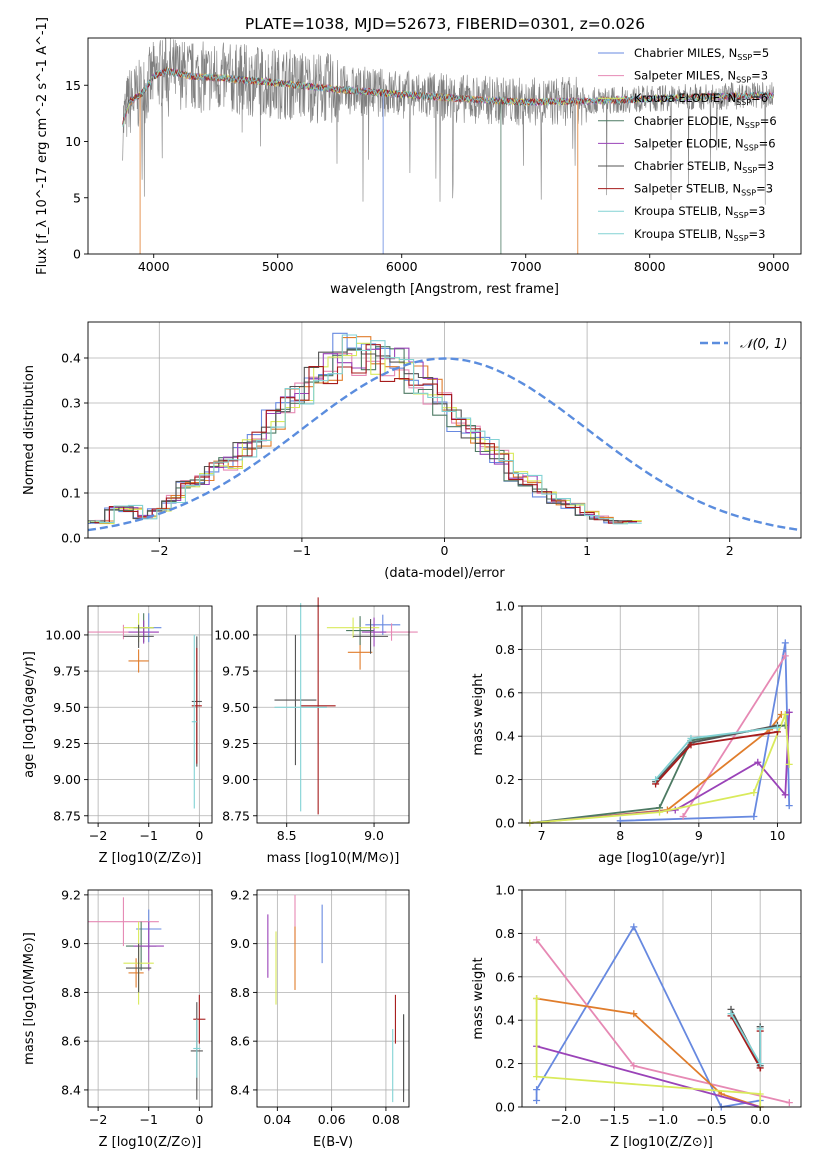 This screenshot has height=1170, width=819. Describe the element at coordinates (199, 835) in the screenshot. I see `age-vs-Z-xtick-label: 0` at that location.